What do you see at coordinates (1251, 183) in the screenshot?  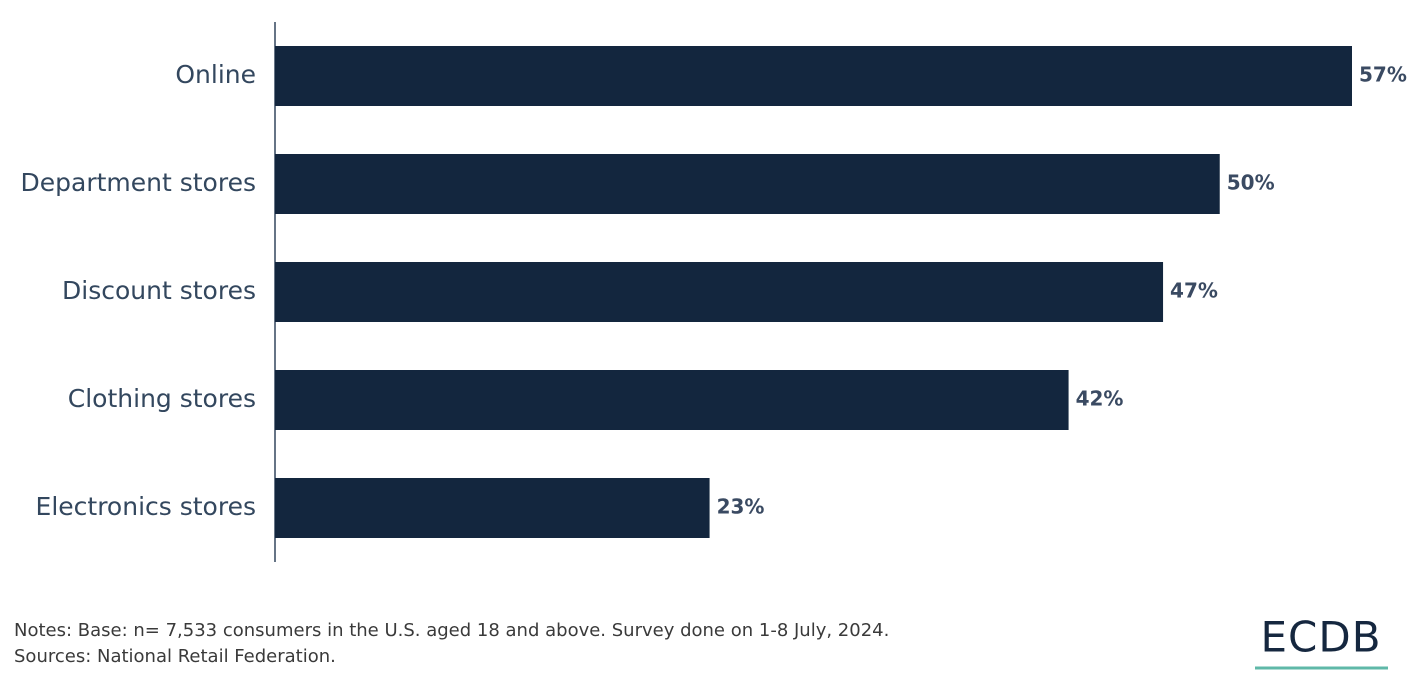 I see `value-label: 50%` at bounding box center [1251, 183].